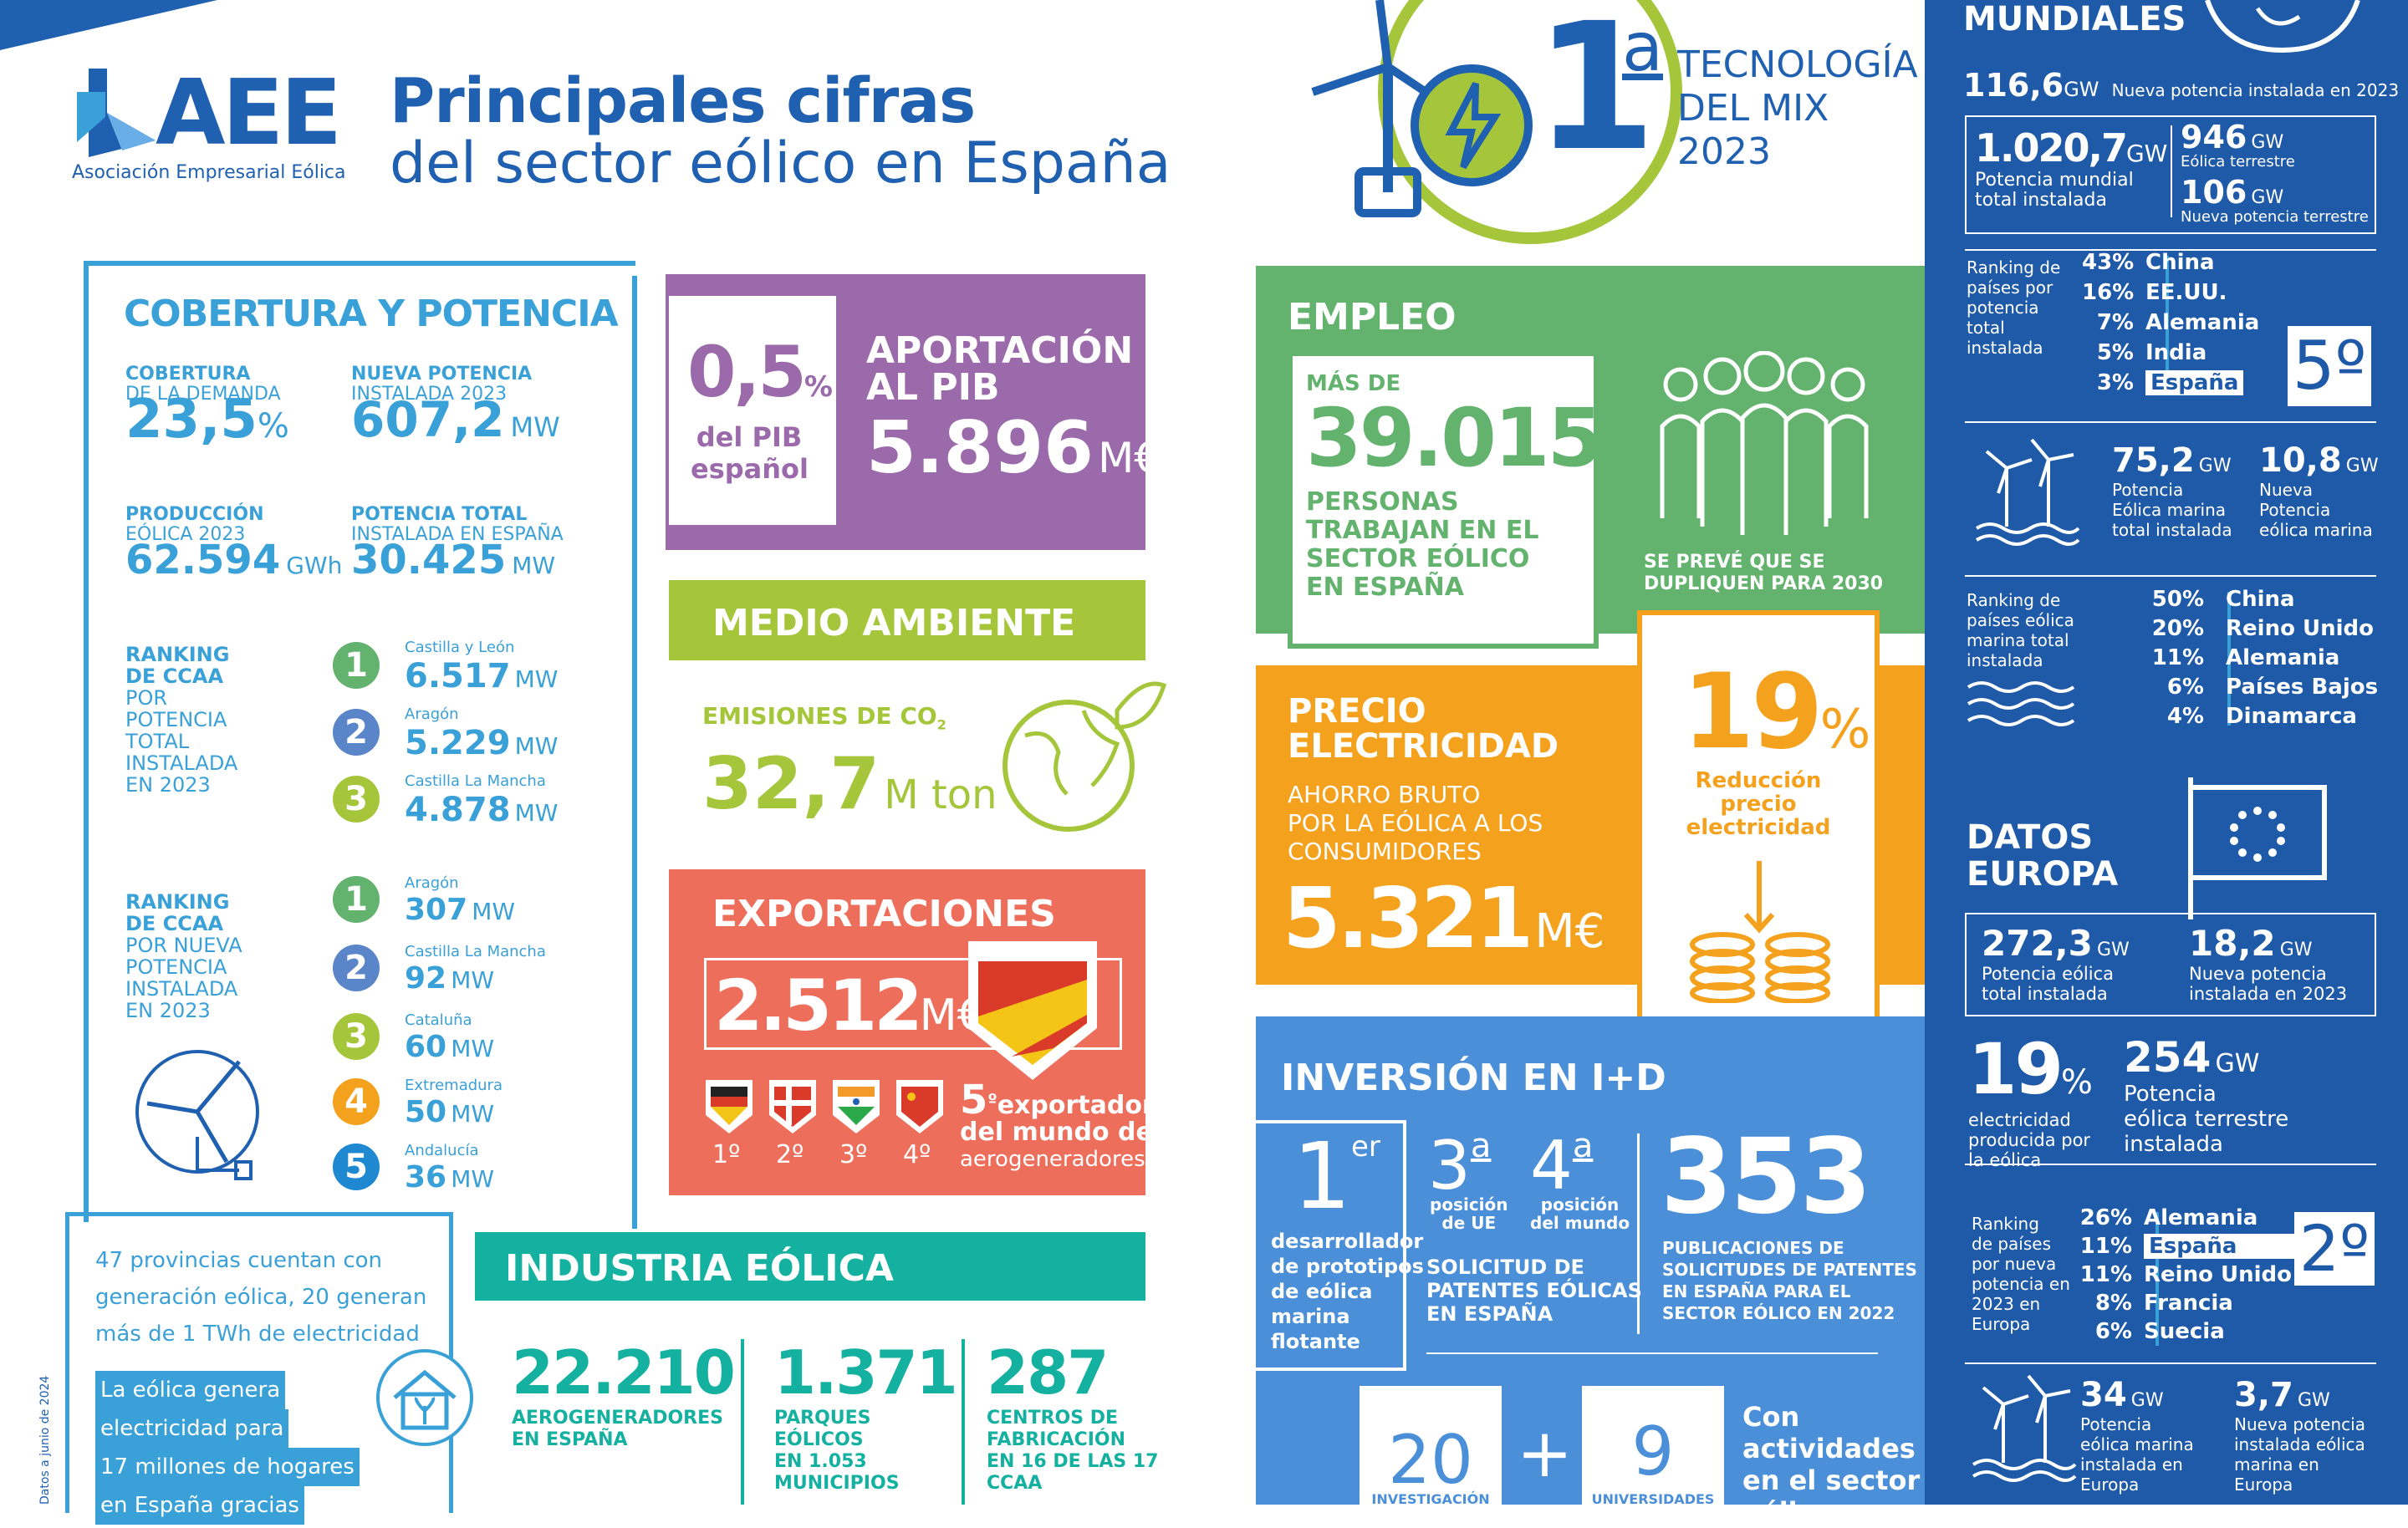 The image size is (2408, 1528). Describe the element at coordinates (2028, 492) in the screenshot. I see `offshore-wind-icon` at that location.